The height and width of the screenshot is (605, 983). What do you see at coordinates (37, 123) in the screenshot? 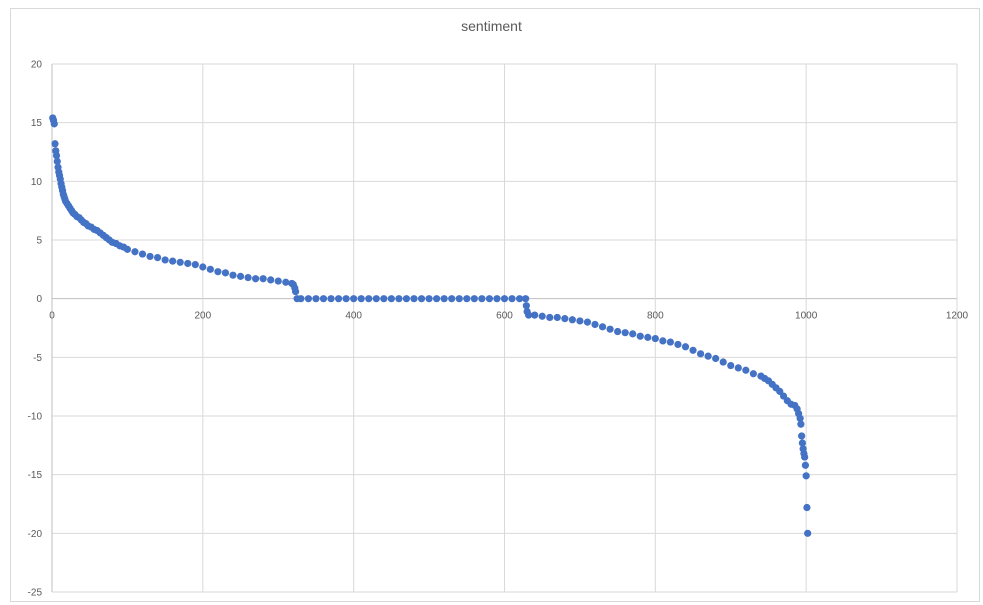
I see `y-tick-label: 15` at bounding box center [37, 123].